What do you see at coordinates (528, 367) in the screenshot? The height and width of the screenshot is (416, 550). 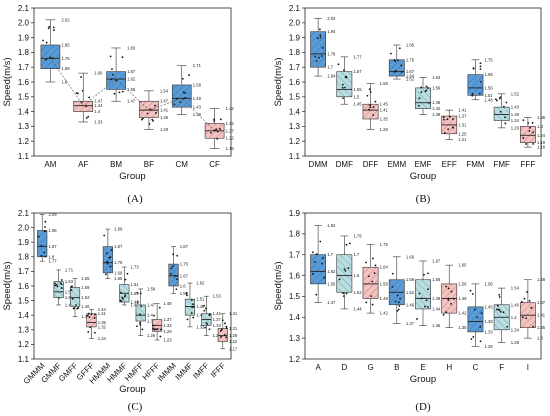 I see `x-tick-label: I` at bounding box center [528, 367].